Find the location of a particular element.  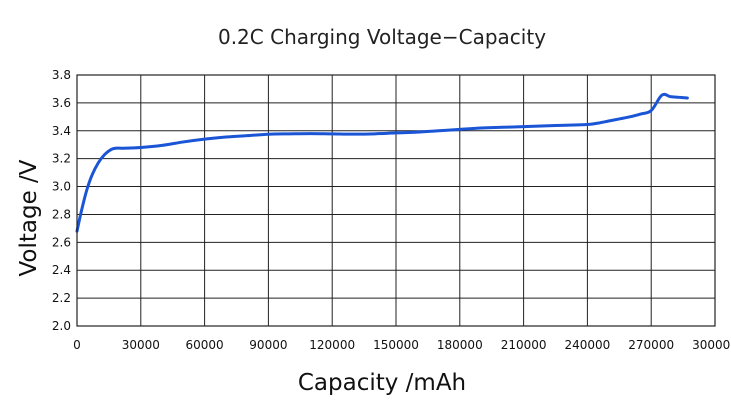

x-tick-label: 90000 is located at coordinates (268, 345).